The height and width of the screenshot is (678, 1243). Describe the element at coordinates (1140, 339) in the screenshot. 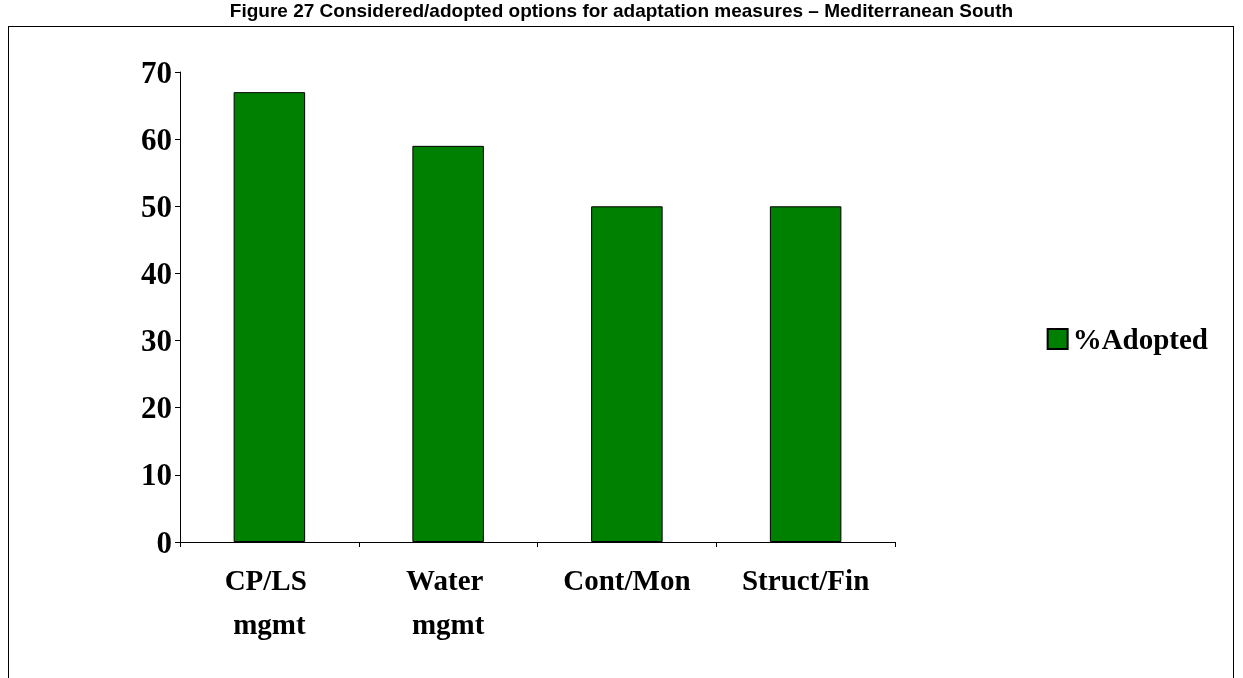

I see `legend-label: %Adopted` at that location.